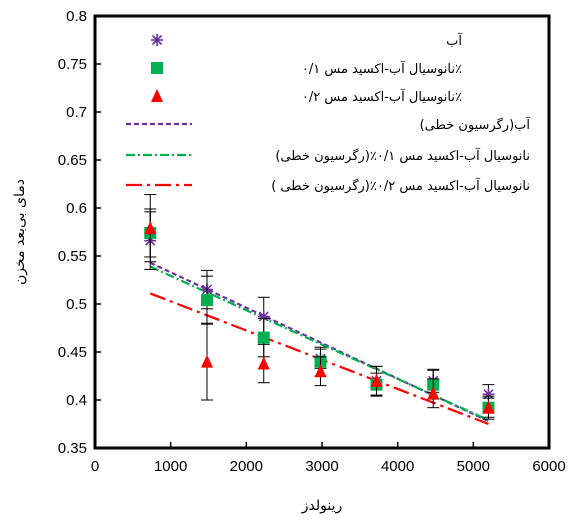 This screenshot has height=520, width=584. What do you see at coordinates (322, 506) in the screenshot?
I see `x-axis-label: رینولدز` at bounding box center [322, 506].